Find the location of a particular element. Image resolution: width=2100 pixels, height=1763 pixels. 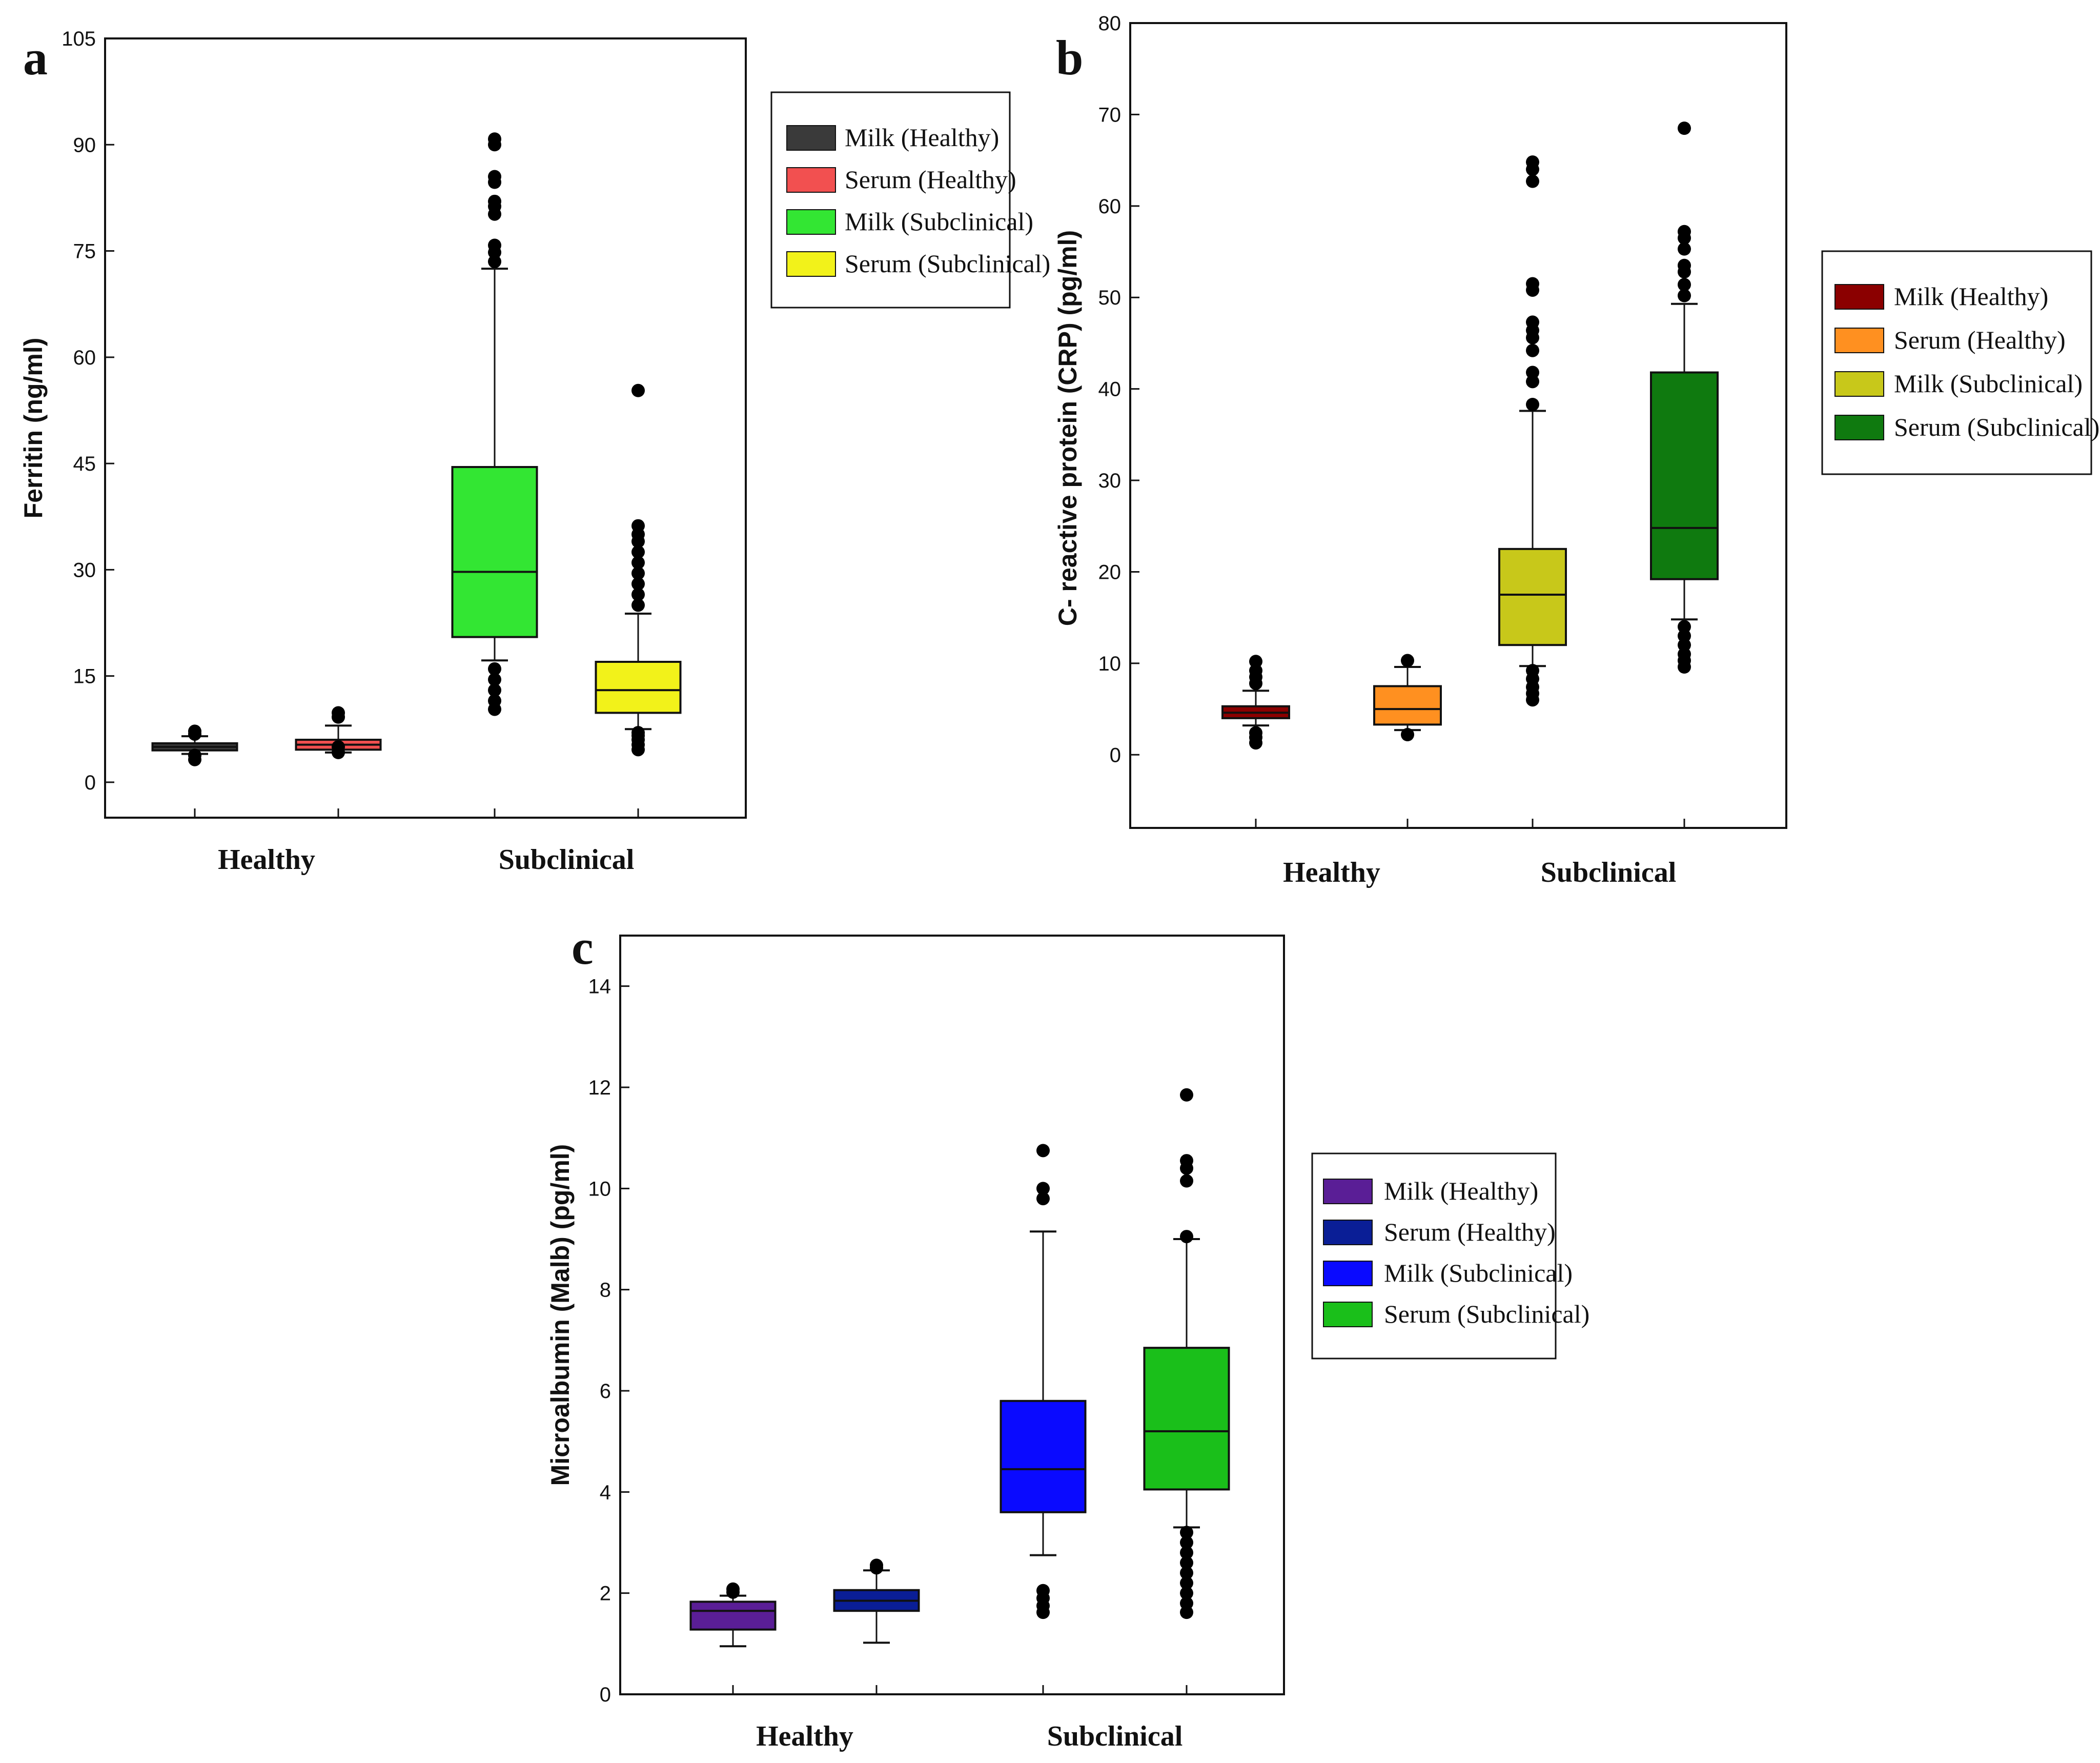

y-tick-label: 6 is located at coordinates (605, 1391).